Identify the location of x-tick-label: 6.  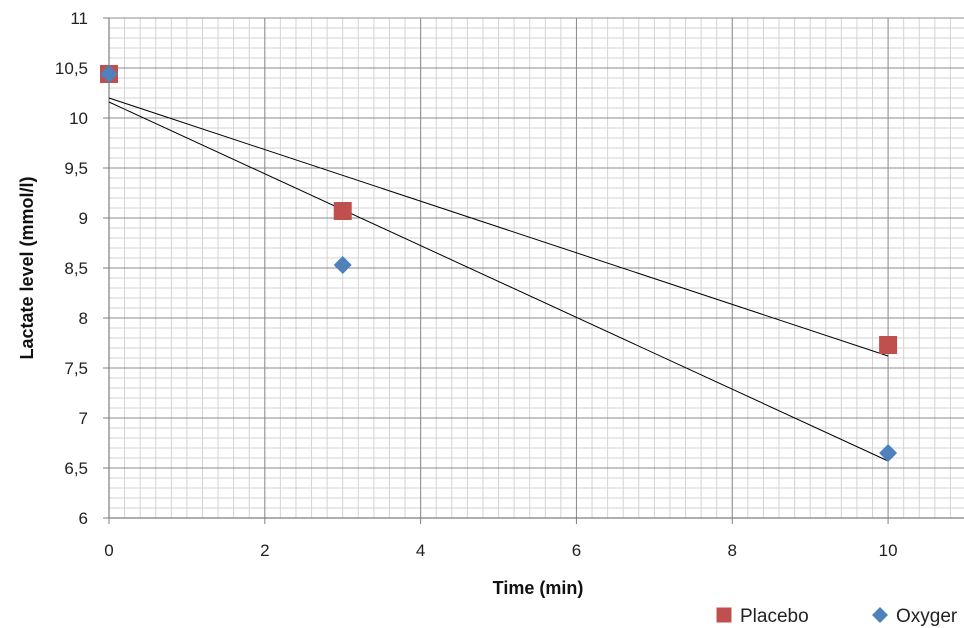
(576, 550).